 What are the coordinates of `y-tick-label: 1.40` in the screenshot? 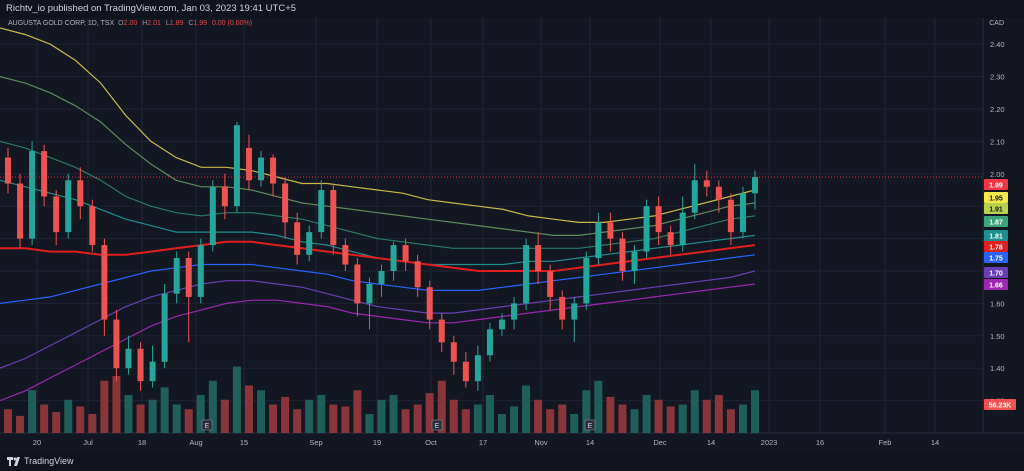 It's located at (997, 368).